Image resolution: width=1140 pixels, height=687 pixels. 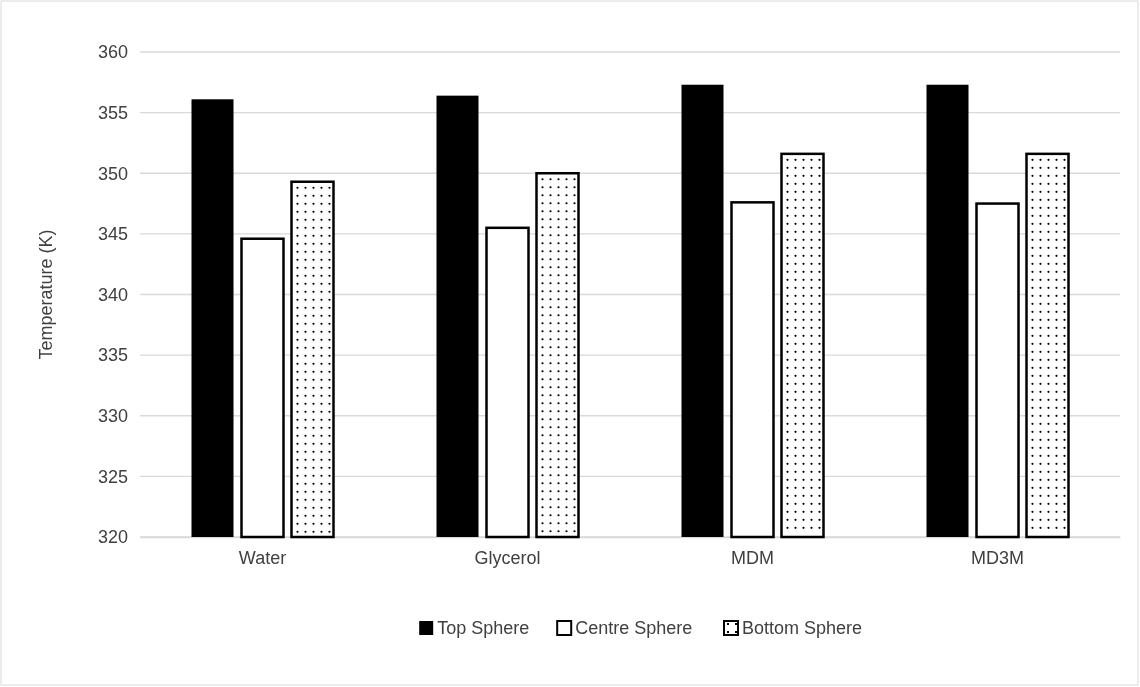 I want to click on legend-label: Centre Sphere, so click(x=634, y=628).